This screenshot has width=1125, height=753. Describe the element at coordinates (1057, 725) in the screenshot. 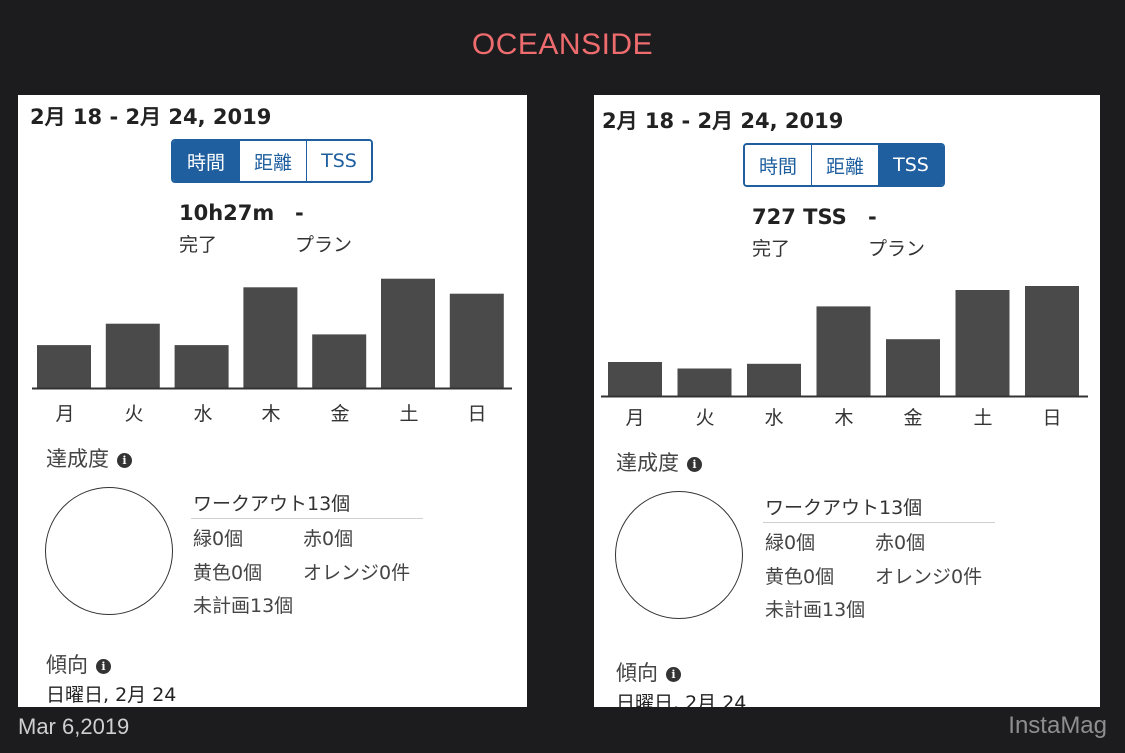

I see `brand-watermark: InstaMag` at that location.